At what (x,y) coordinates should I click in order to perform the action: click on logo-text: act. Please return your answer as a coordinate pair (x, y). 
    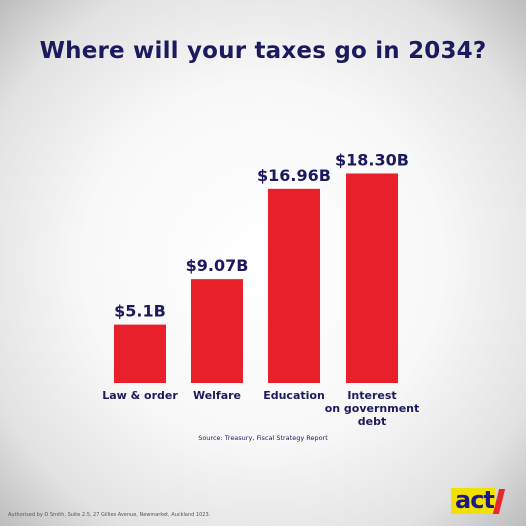
    Looking at the image, I should click on (475, 500).